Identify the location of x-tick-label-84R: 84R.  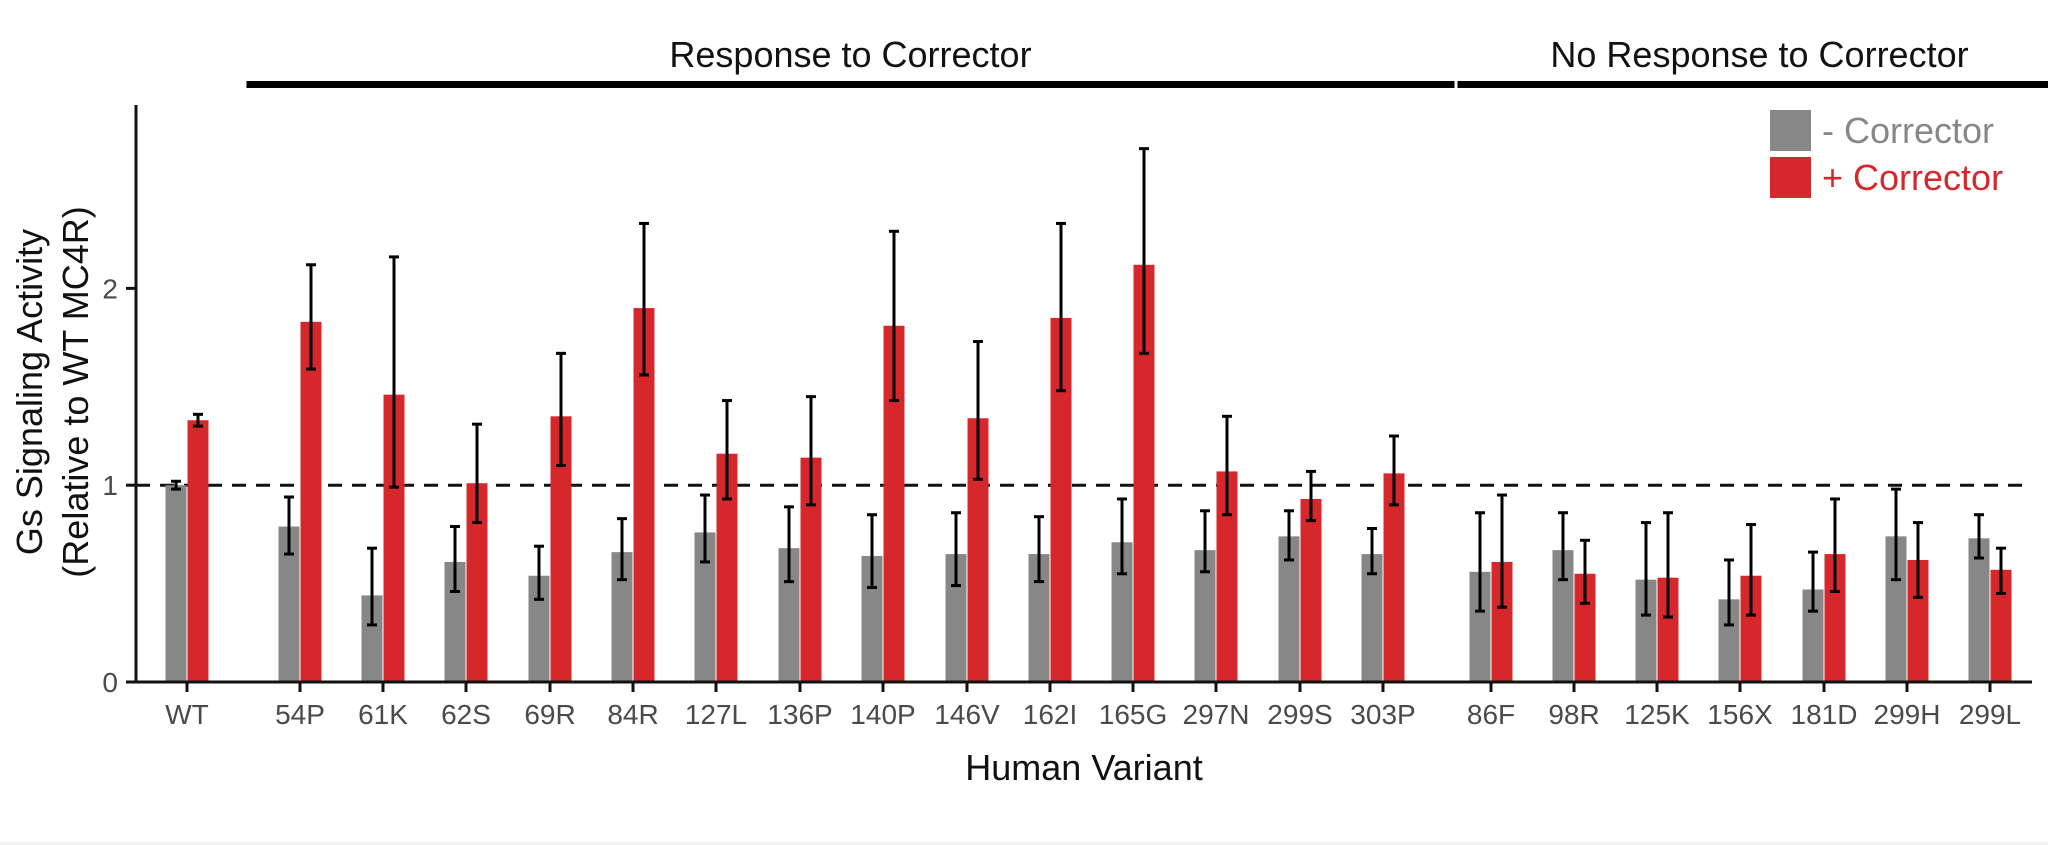
(632, 714).